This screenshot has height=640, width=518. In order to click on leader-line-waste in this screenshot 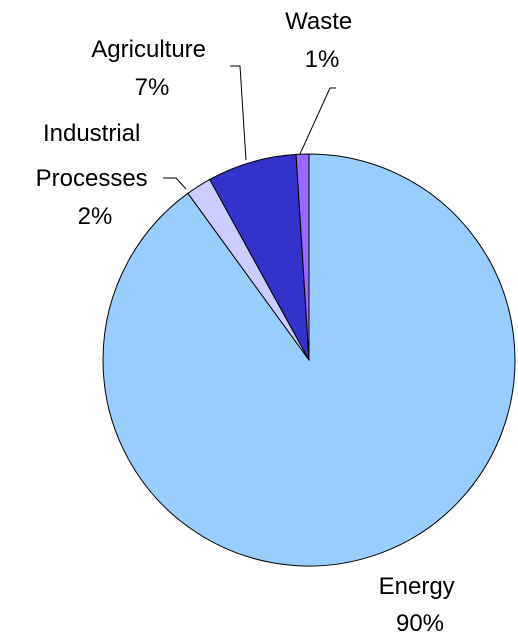, I will do `click(317, 121)`.